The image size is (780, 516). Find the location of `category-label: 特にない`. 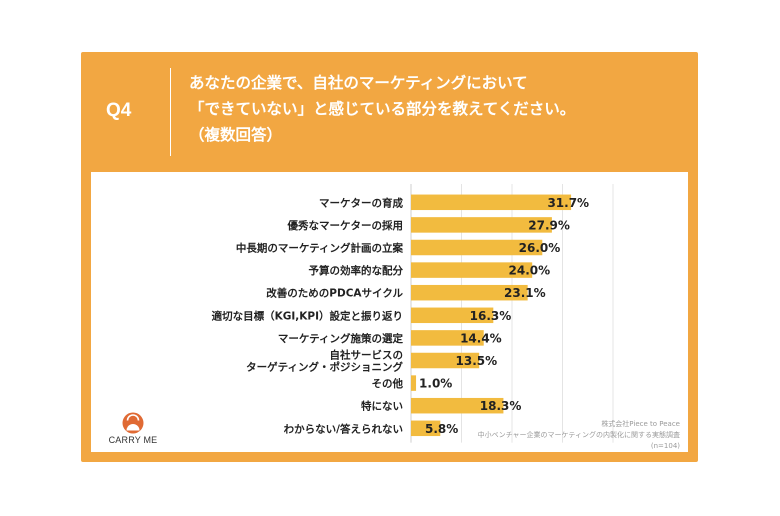

category-label: 特にない is located at coordinates (382, 406).